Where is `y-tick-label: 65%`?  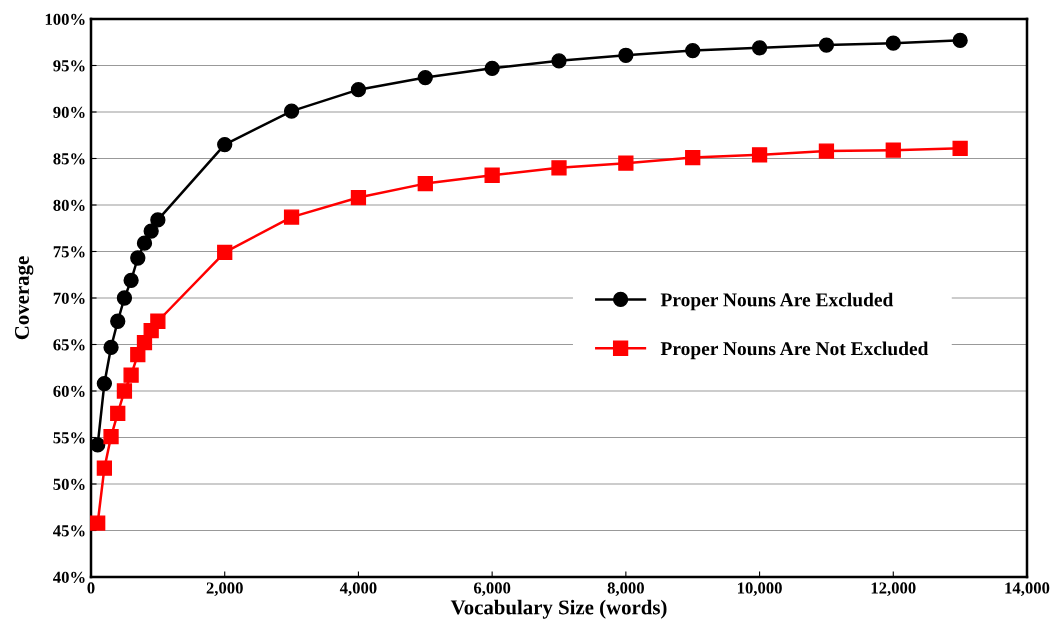 y-tick-label: 65% is located at coordinates (69, 345).